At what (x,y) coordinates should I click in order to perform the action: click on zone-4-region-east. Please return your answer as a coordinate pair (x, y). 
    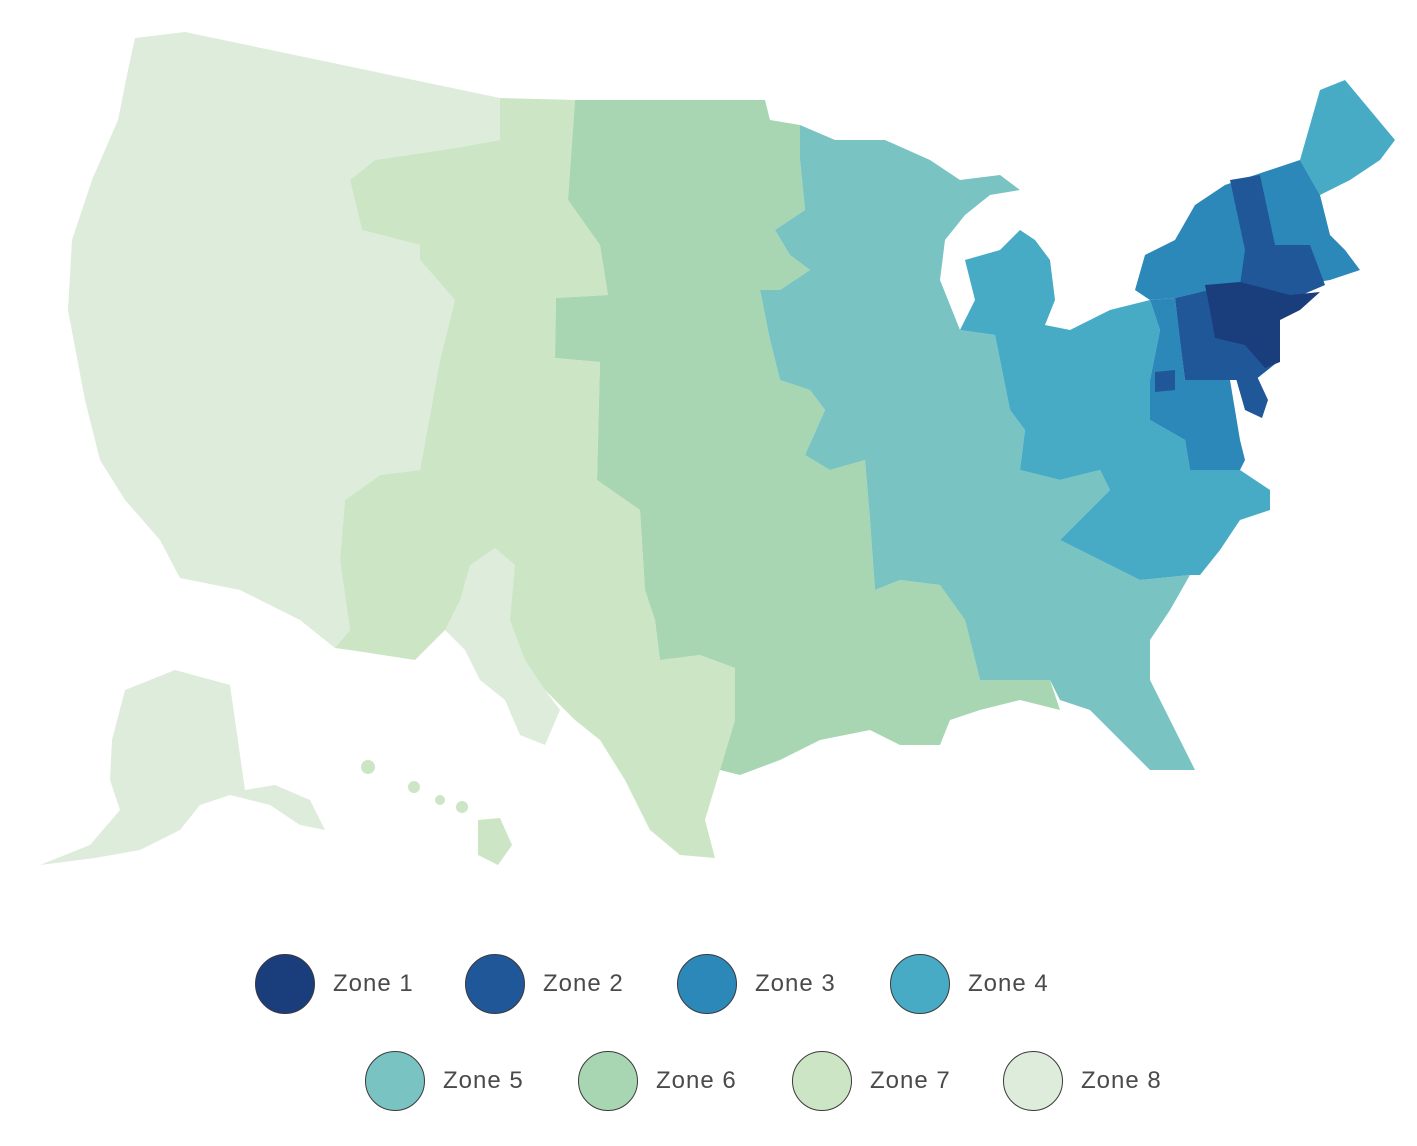
    Looking at the image, I should click on (1115, 405).